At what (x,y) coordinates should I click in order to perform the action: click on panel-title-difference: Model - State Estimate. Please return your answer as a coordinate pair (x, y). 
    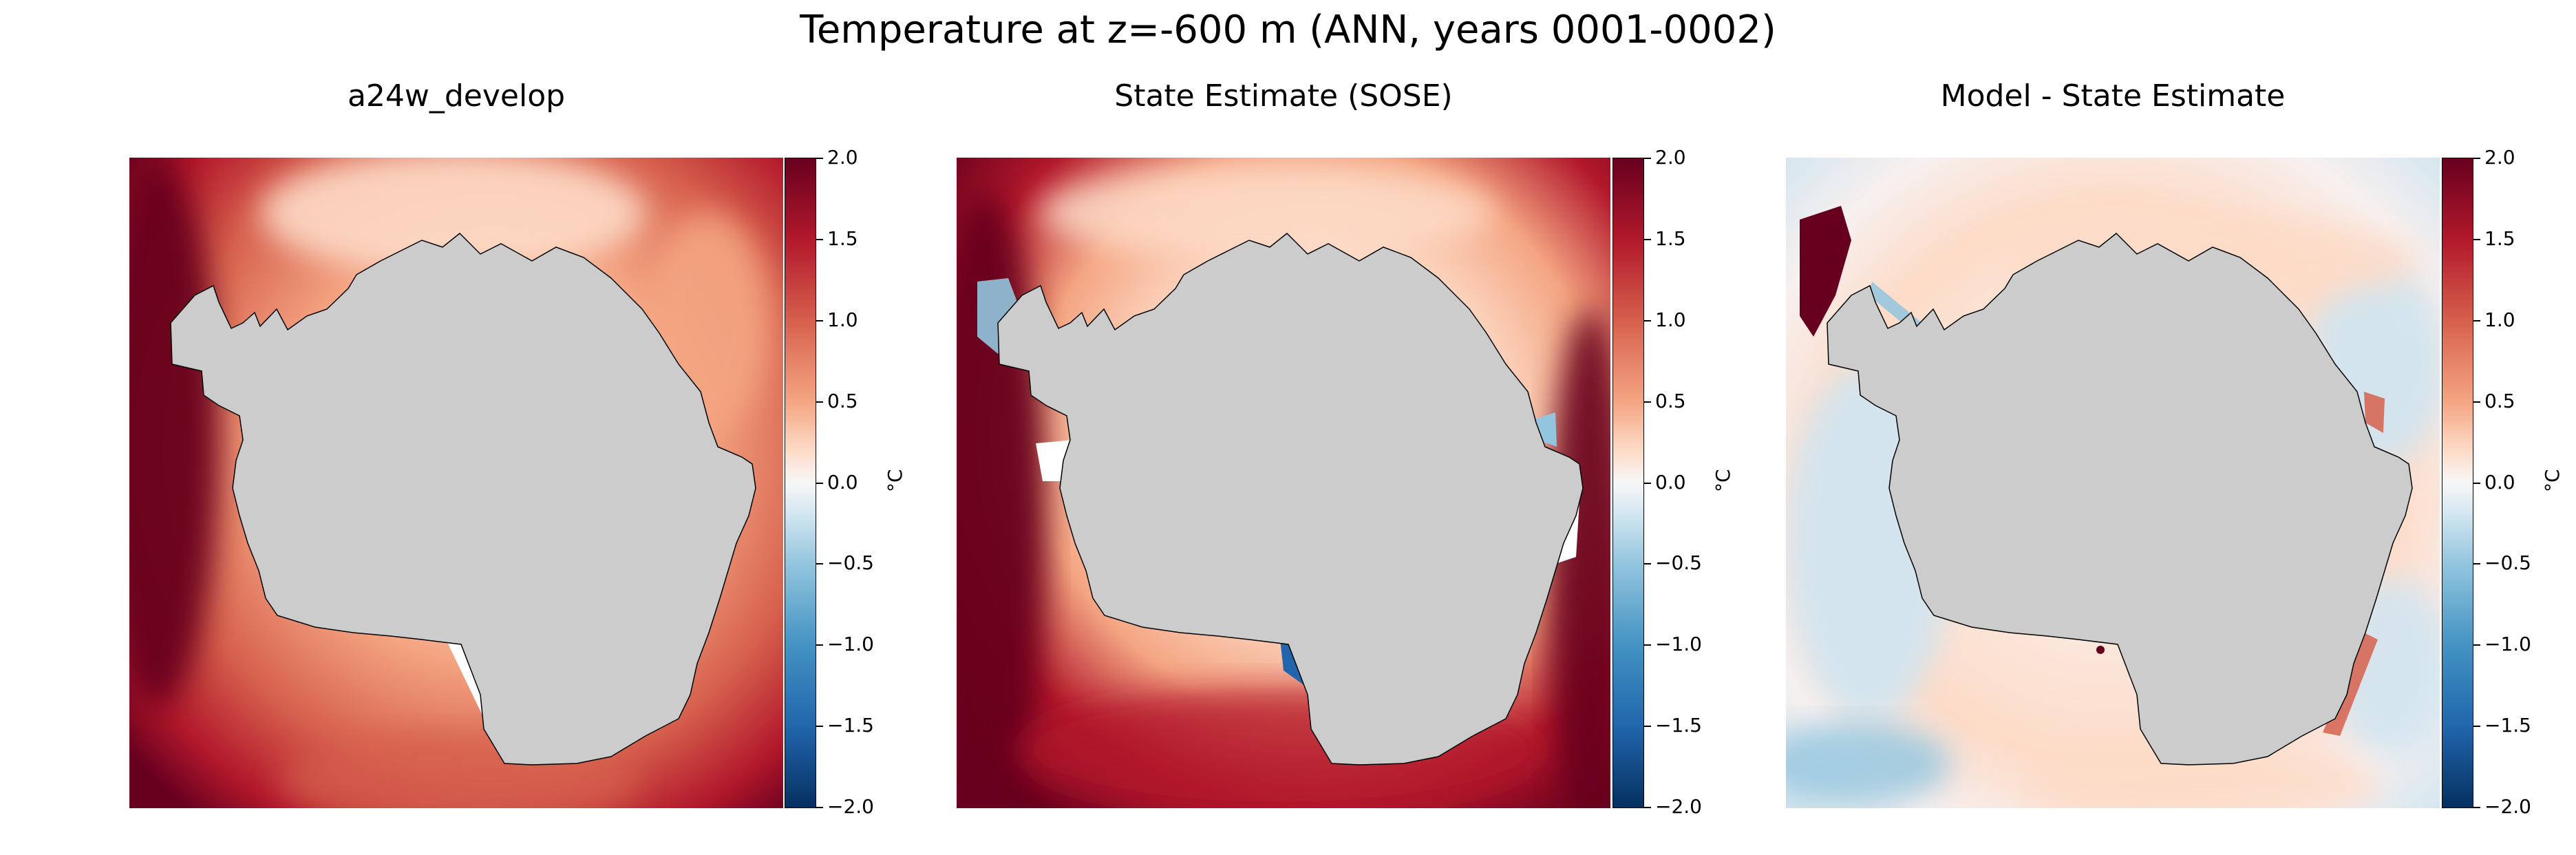
    Looking at the image, I should click on (2113, 96).